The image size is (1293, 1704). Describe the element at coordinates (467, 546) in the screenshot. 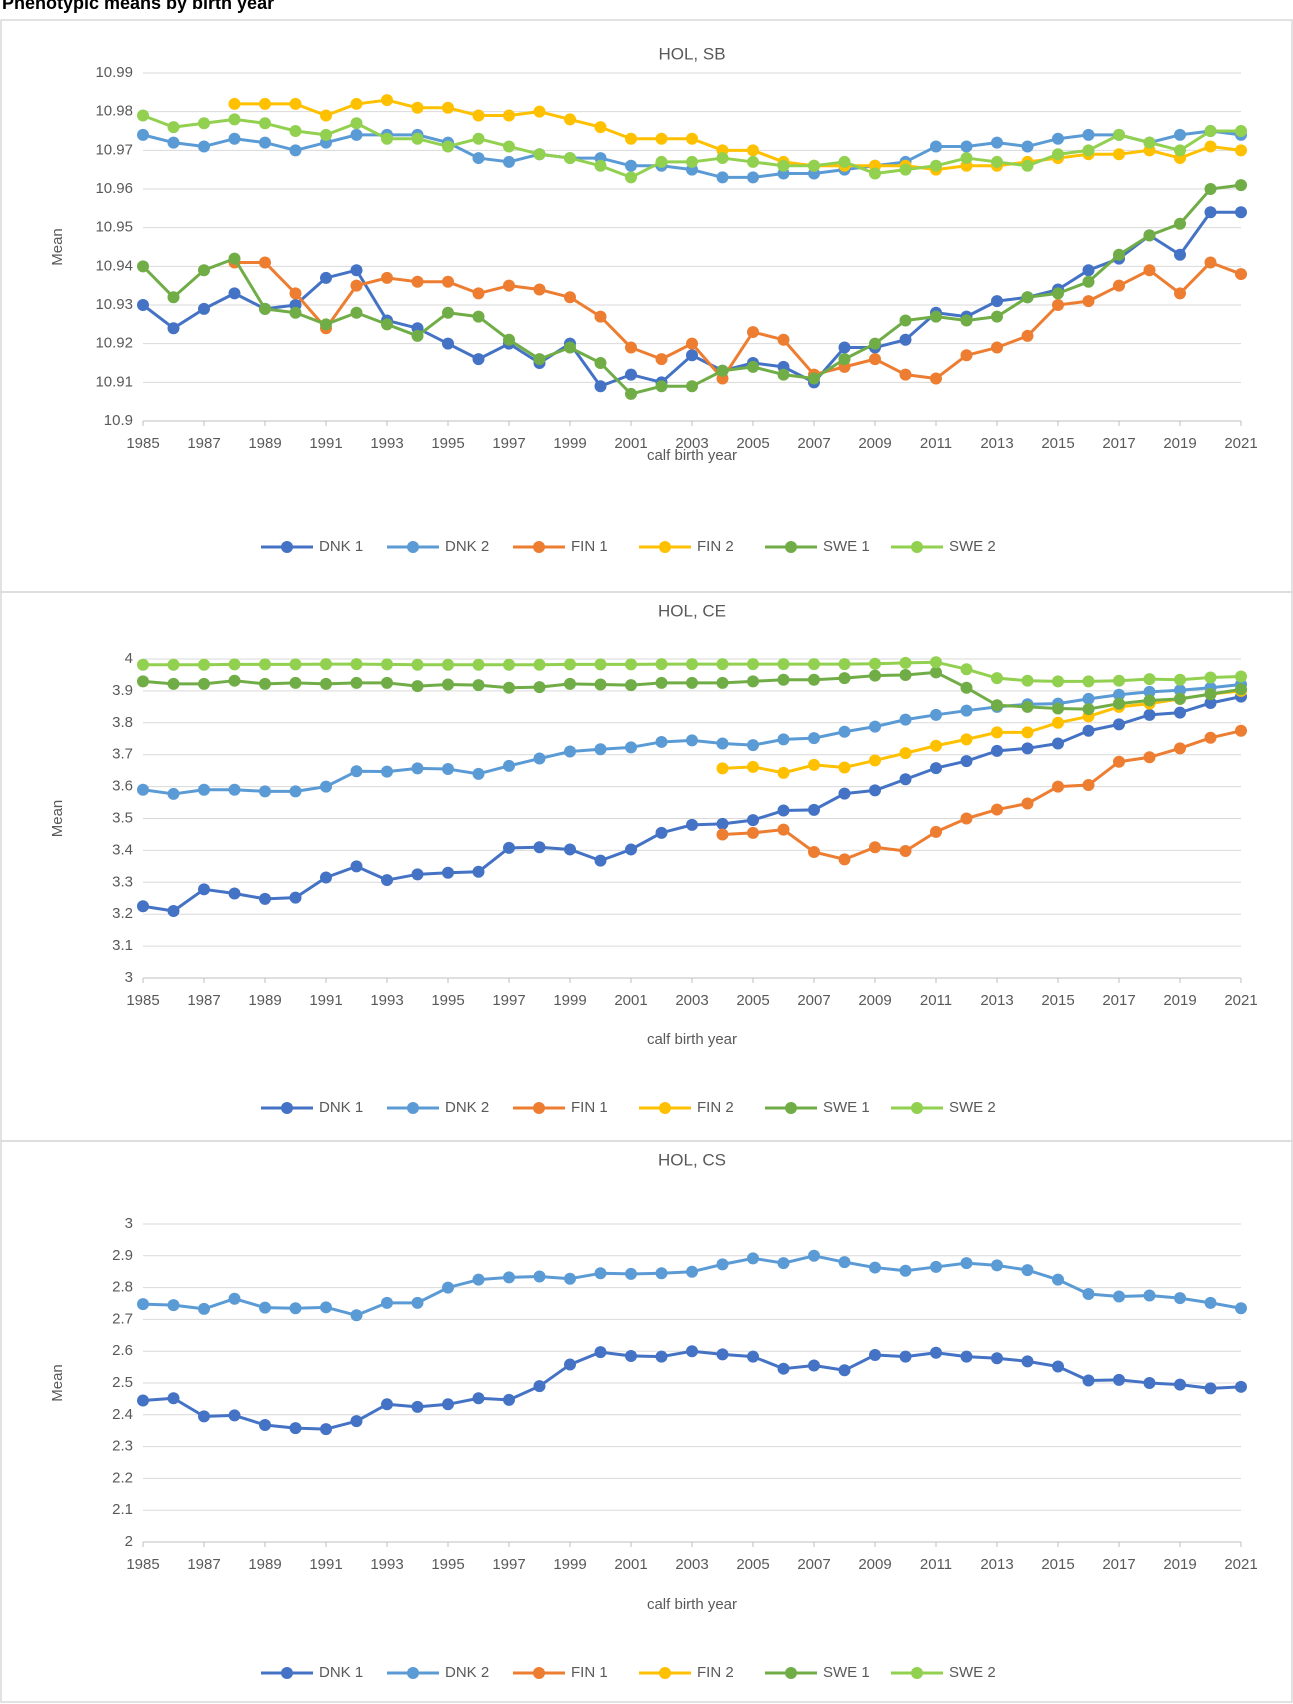

I see `legend-label: DNK 2` at that location.